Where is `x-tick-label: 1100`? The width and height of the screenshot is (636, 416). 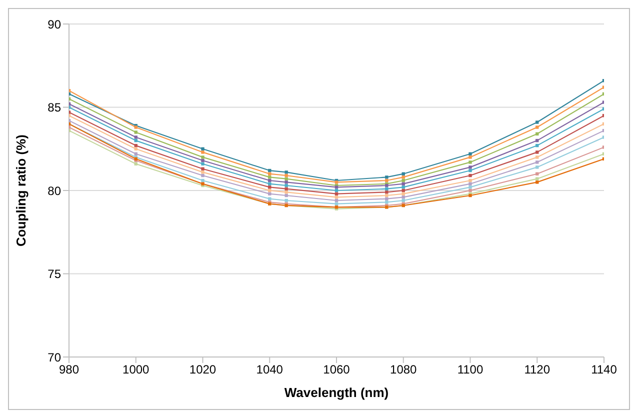
x-tick-label: 1100 is located at coordinates (470, 369).